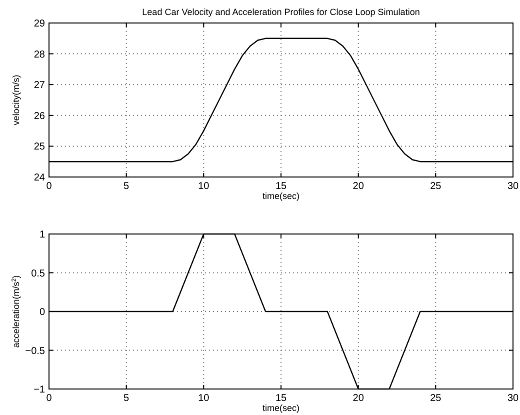 The height and width of the screenshot is (415, 520). Describe the element at coordinates (16, 100) in the screenshot. I see `y-axis-title: velocity(m/s)` at that location.